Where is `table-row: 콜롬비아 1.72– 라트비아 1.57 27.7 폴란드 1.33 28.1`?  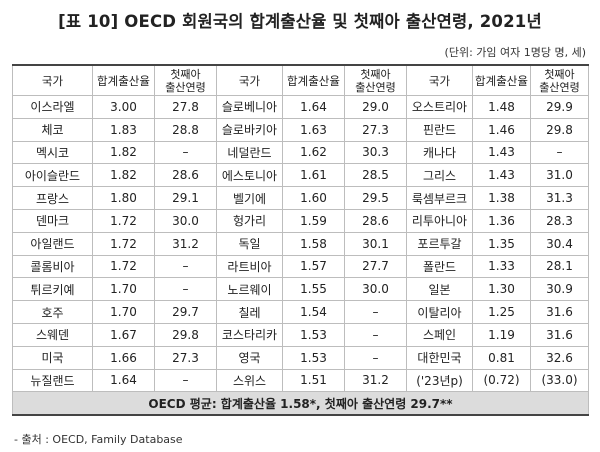 table-row: 콜롬비아 1.72– 라트비아 1.57 27.7 폴란드 1.33 28.1 is located at coordinates (300, 266).